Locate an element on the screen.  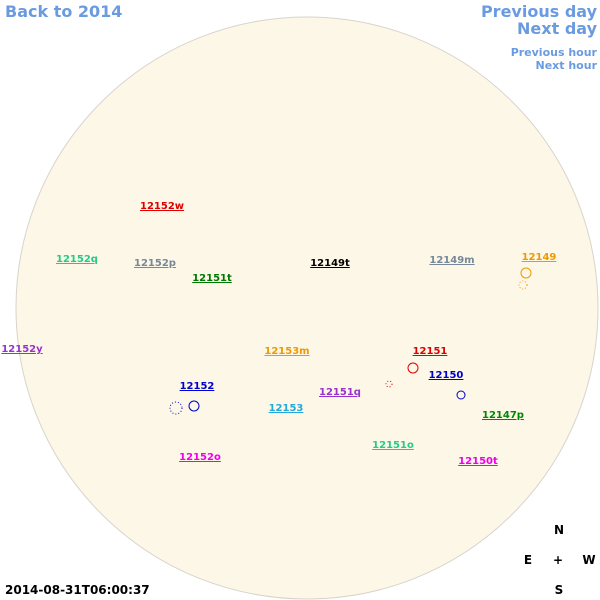
region-label: 12149 is located at coordinates (539, 257).